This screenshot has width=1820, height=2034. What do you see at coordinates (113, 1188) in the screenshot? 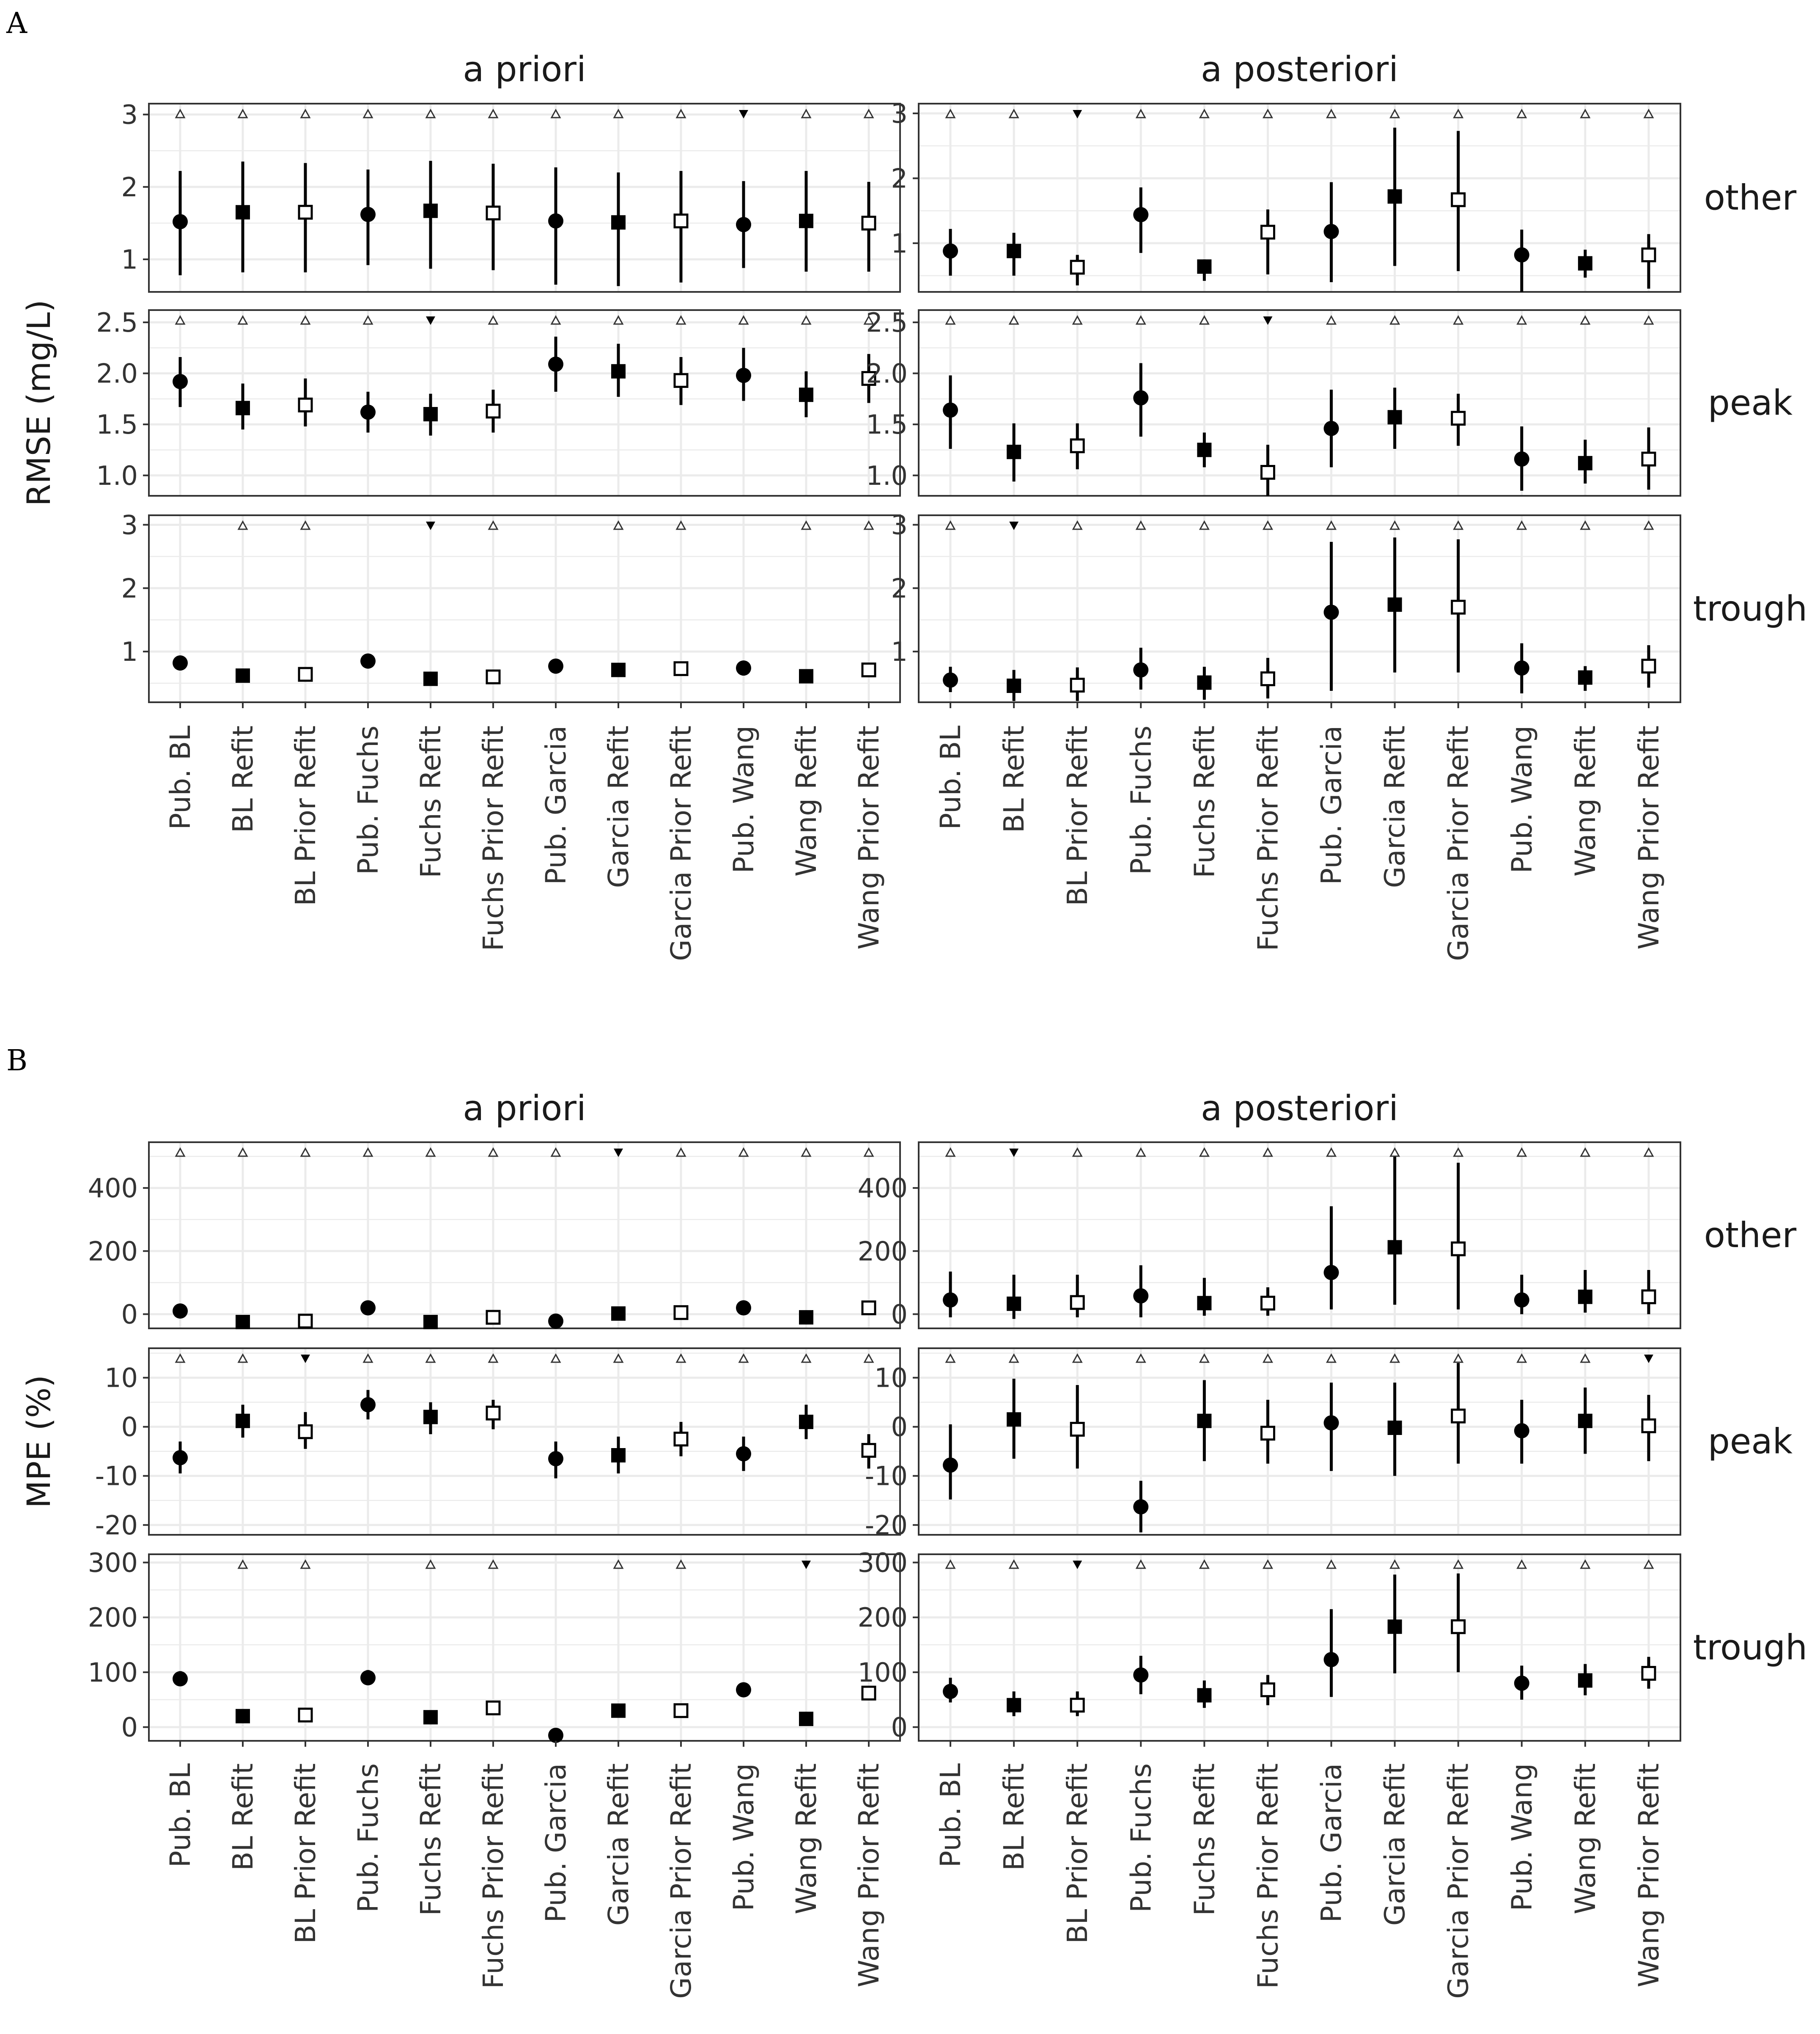
I see `y-tick-label: 400` at bounding box center [113, 1188].